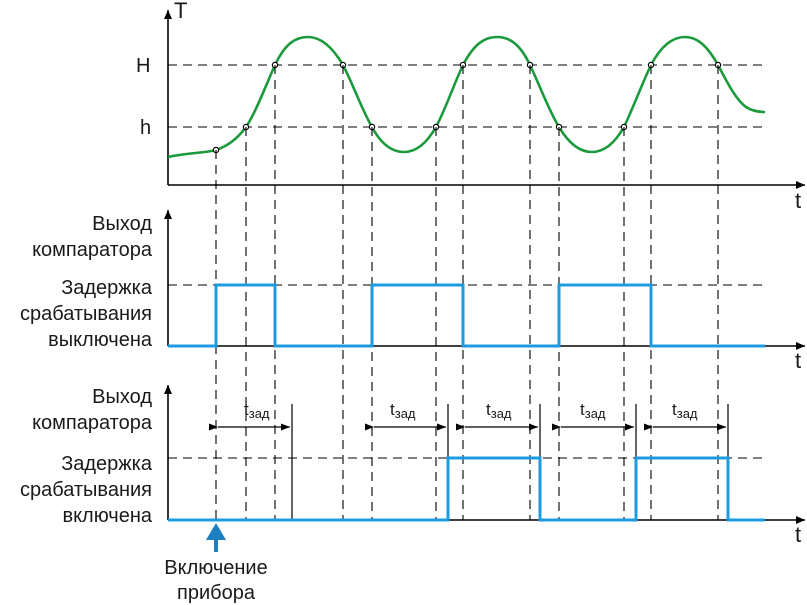  What do you see at coordinates (466, 489) in the screenshot?
I see `comparator-signal-delay-on` at bounding box center [466, 489].